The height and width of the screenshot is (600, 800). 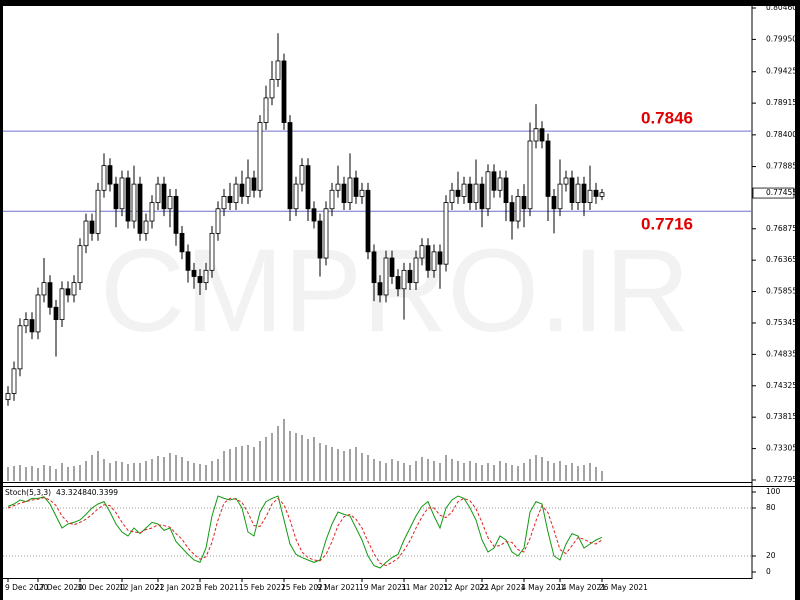 What do you see at coordinates (781, 71) in the screenshot?
I see `y-tick-label: 0.79425` at bounding box center [781, 71].